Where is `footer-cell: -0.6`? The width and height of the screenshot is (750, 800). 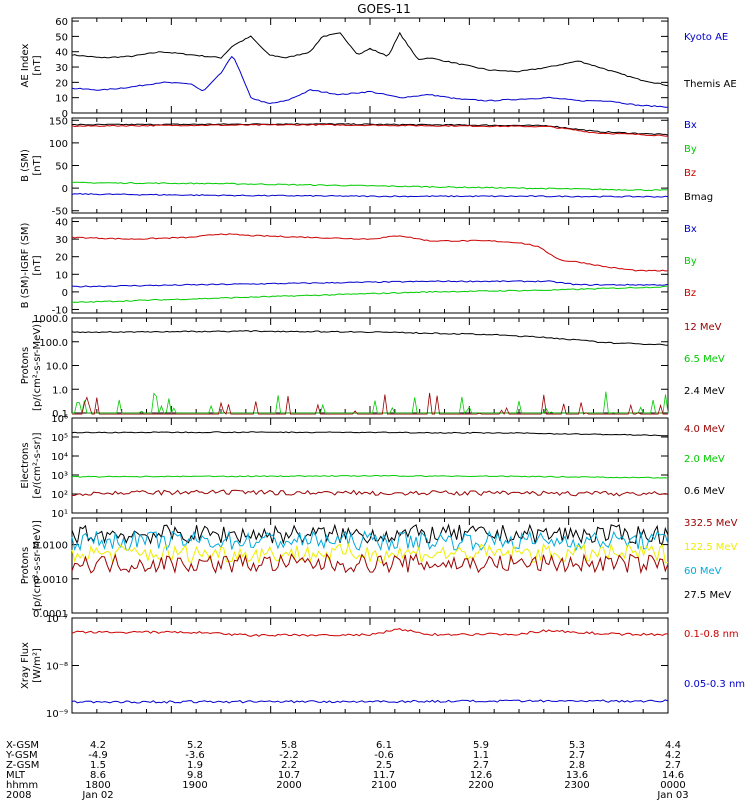 footer-cell: -0.6 is located at coordinates (384, 755).